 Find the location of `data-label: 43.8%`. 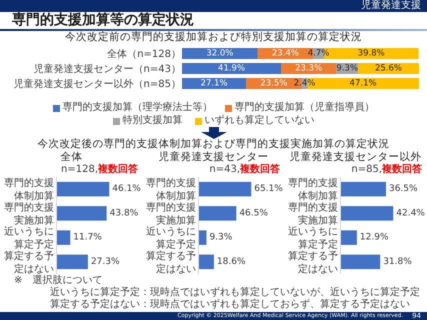

data-label: 43.8% is located at coordinates (124, 213).